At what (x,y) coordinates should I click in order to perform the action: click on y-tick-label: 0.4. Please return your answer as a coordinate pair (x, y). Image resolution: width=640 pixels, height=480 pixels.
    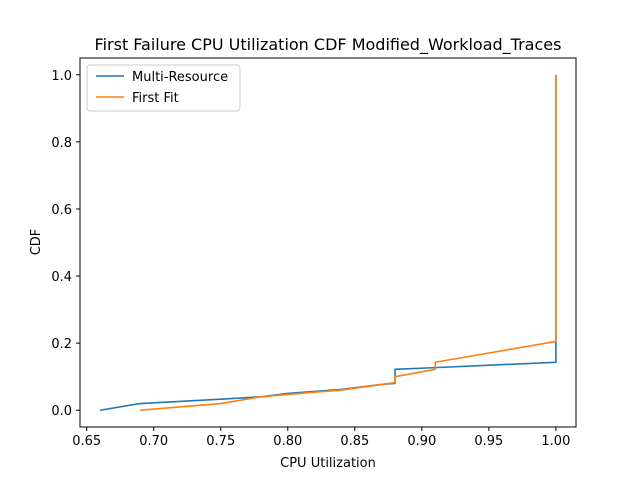
    Looking at the image, I should click on (61, 277).